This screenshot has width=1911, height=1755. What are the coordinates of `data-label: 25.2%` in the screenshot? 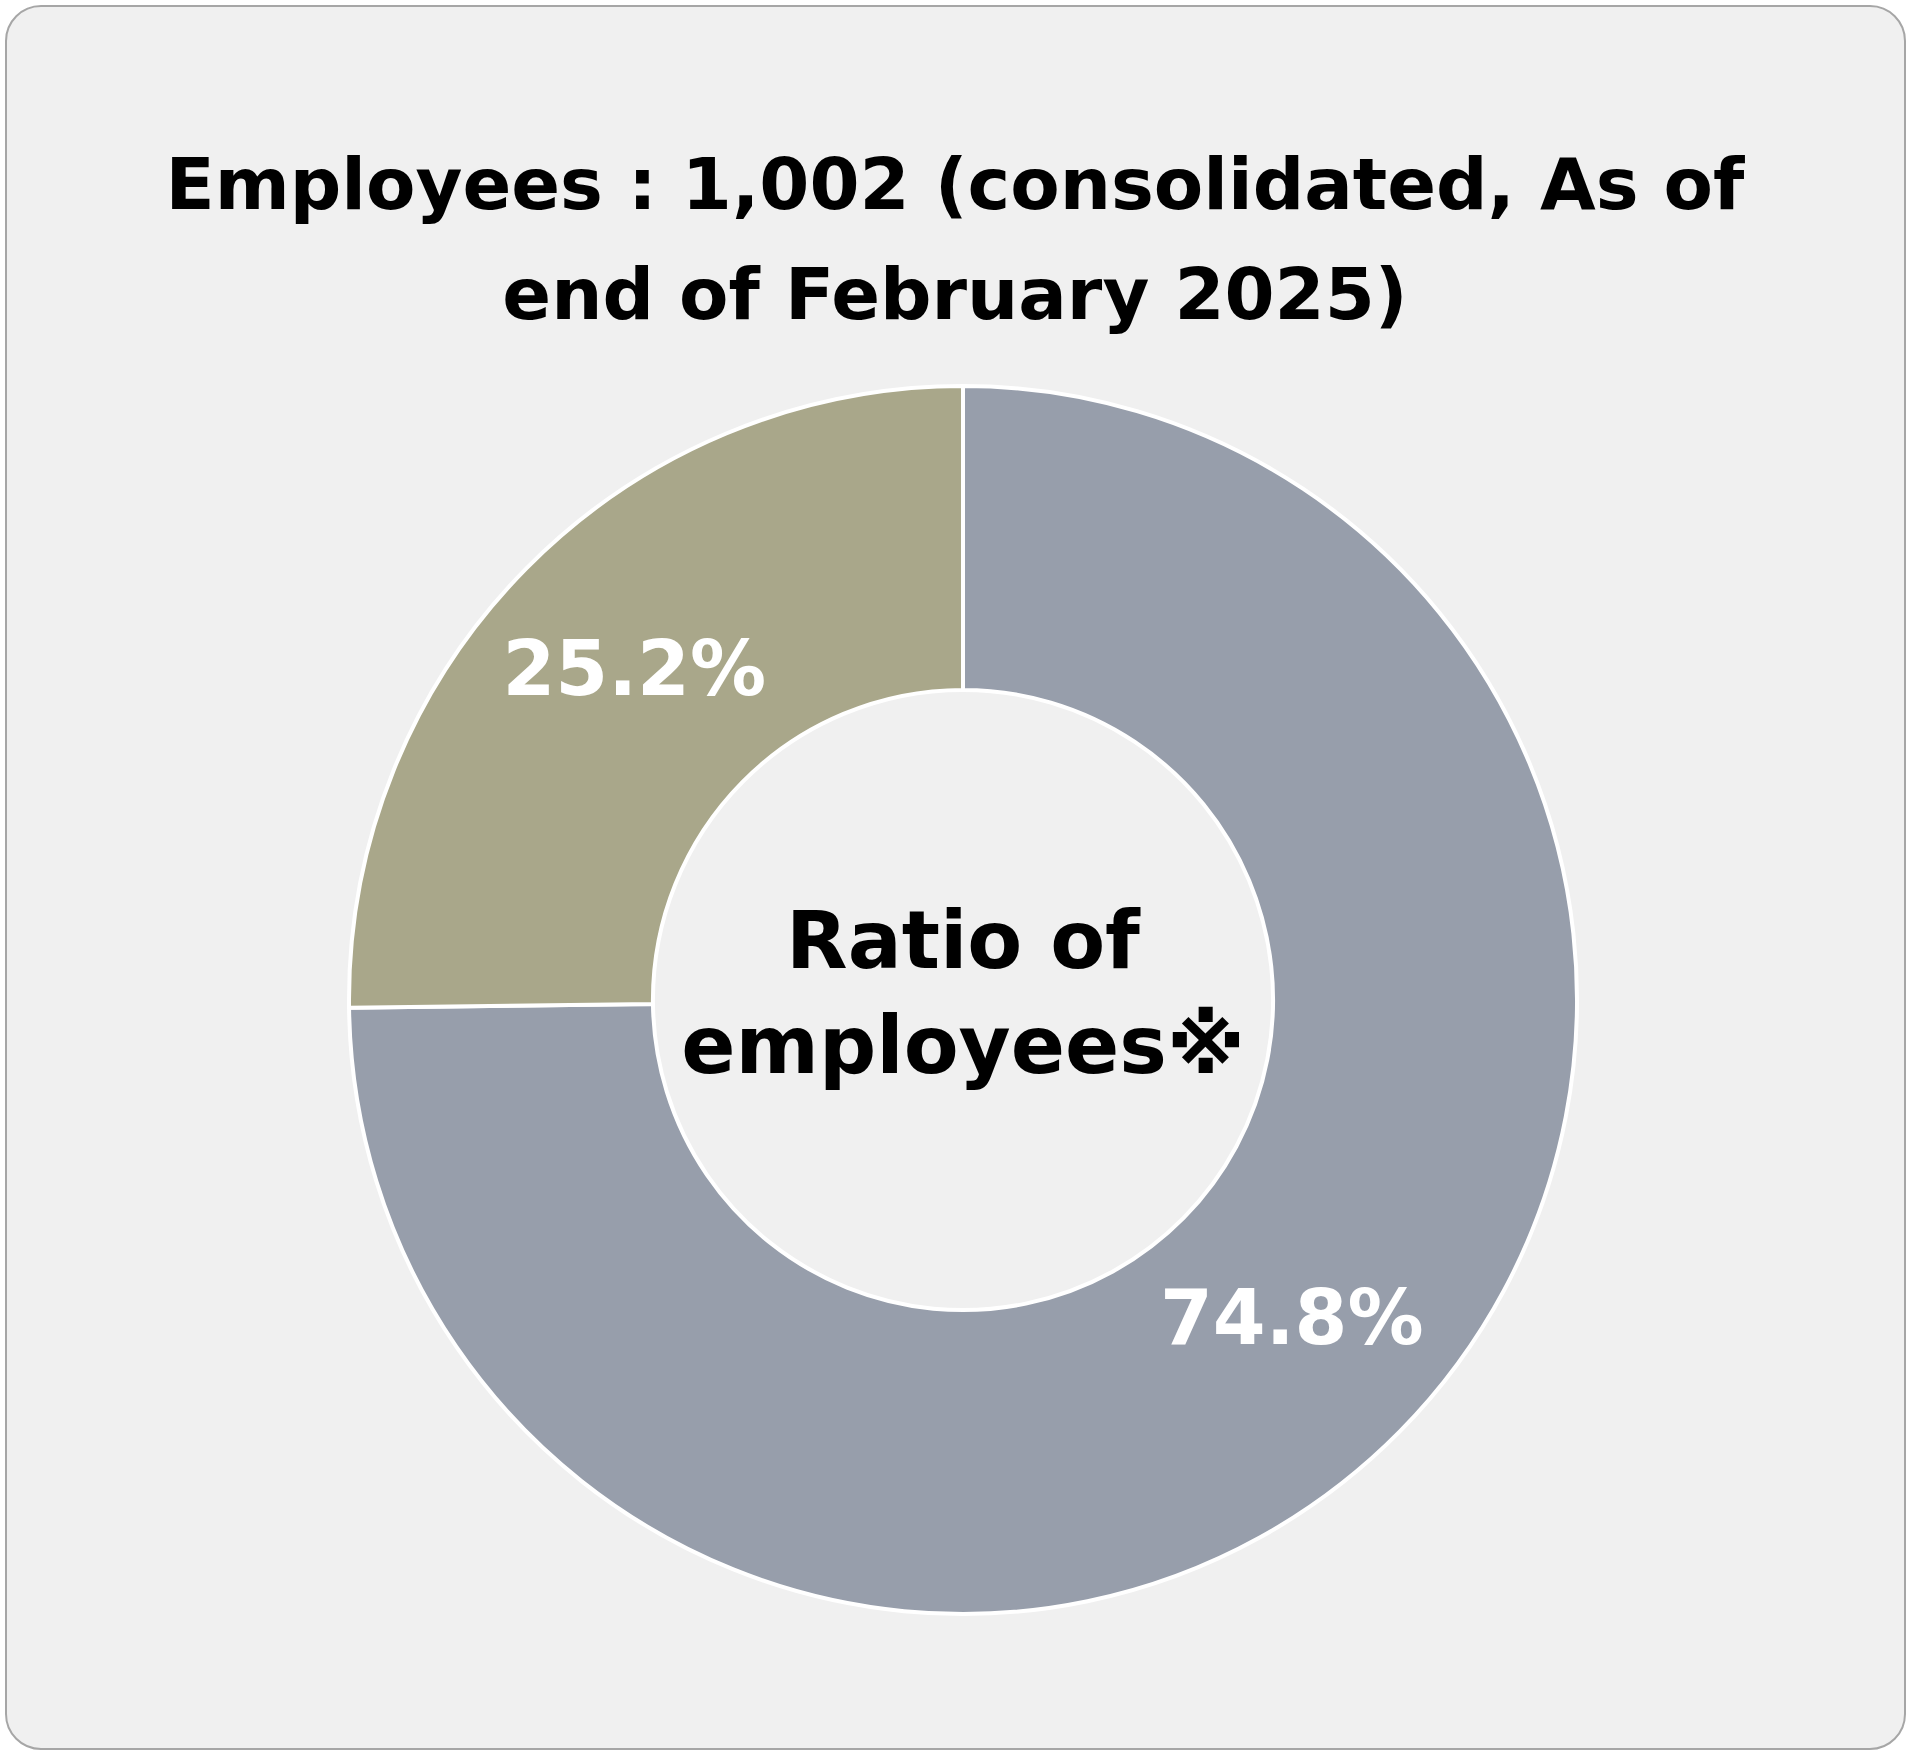 It's located at (634, 669).